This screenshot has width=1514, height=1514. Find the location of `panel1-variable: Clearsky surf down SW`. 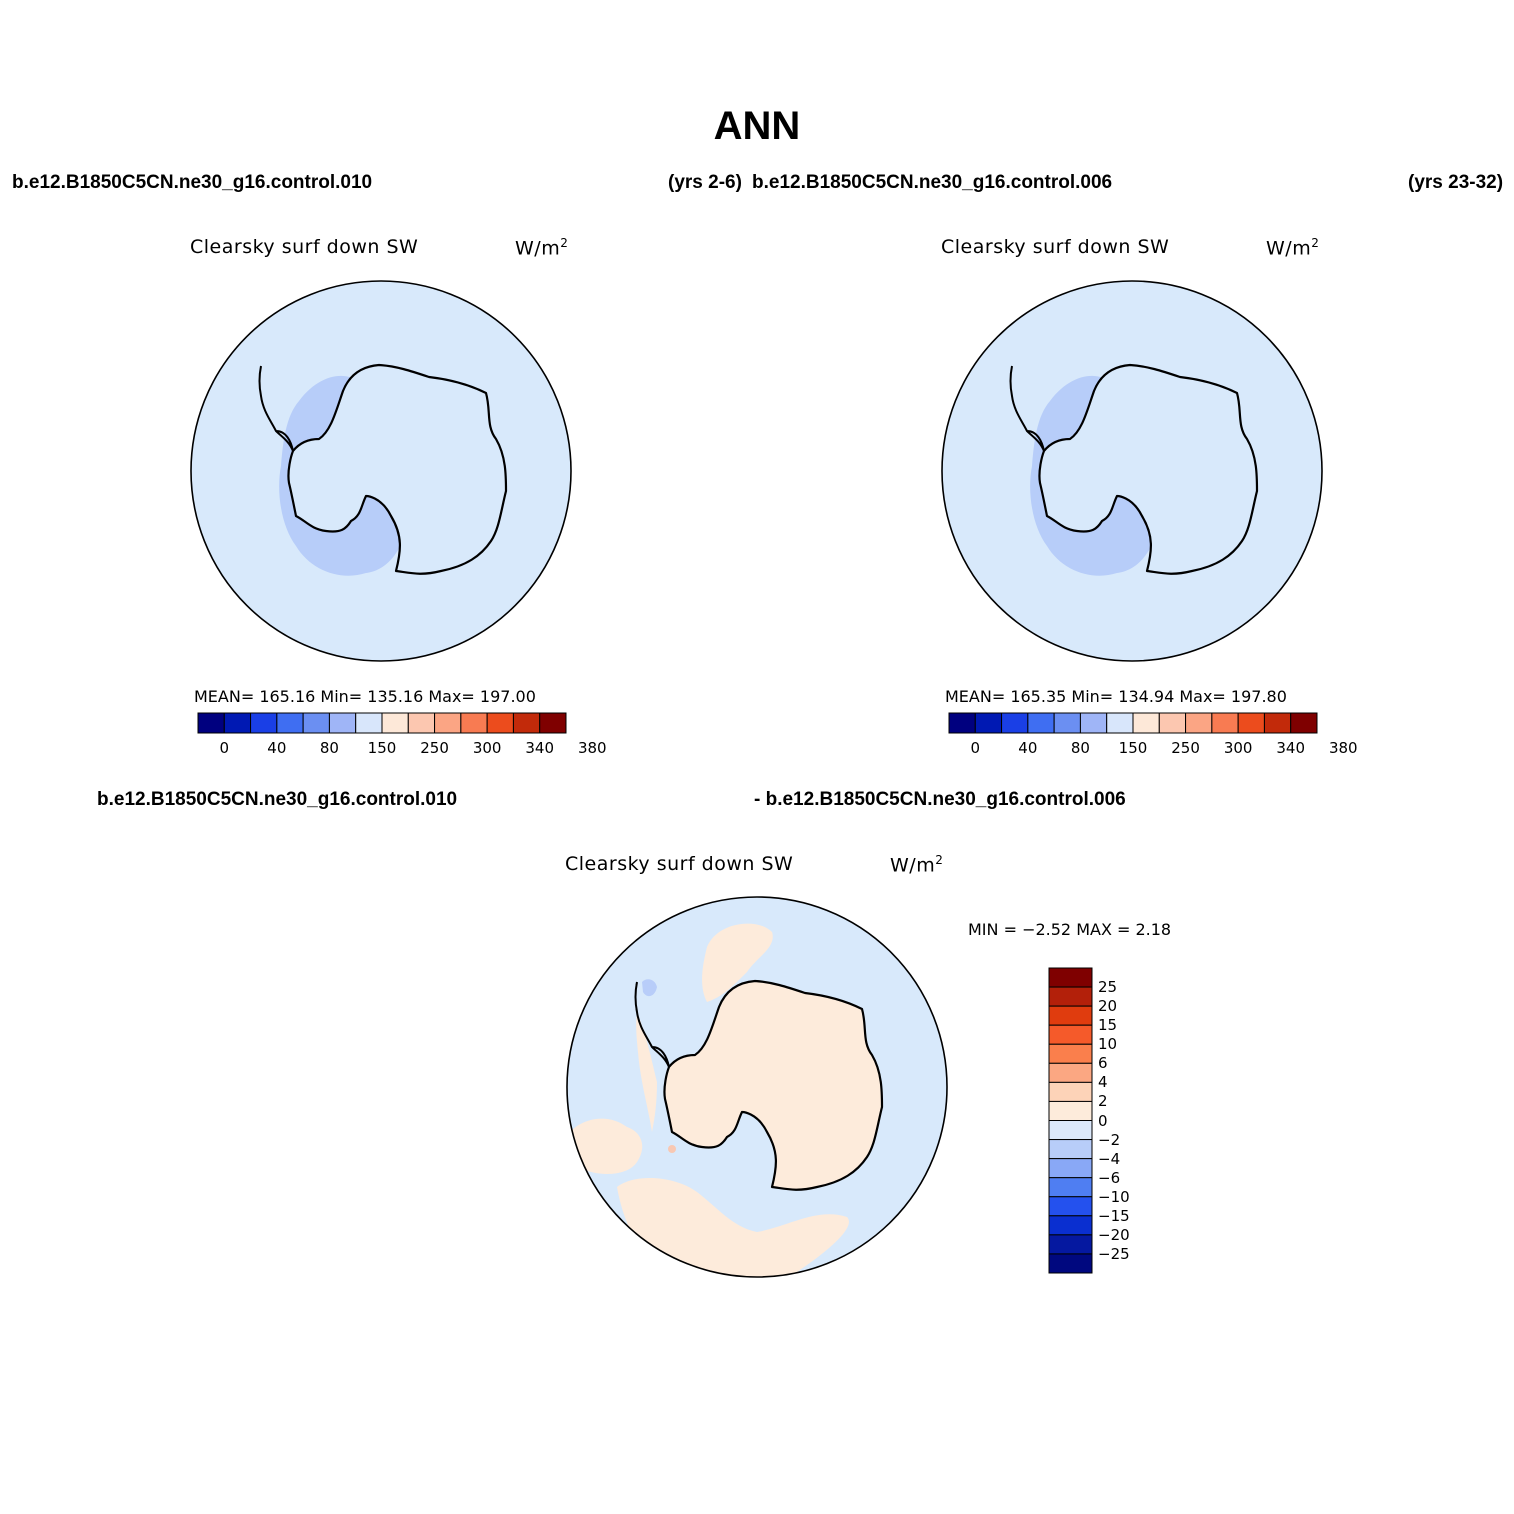

panel1-variable: Clearsky surf down SW is located at coordinates (304, 247).